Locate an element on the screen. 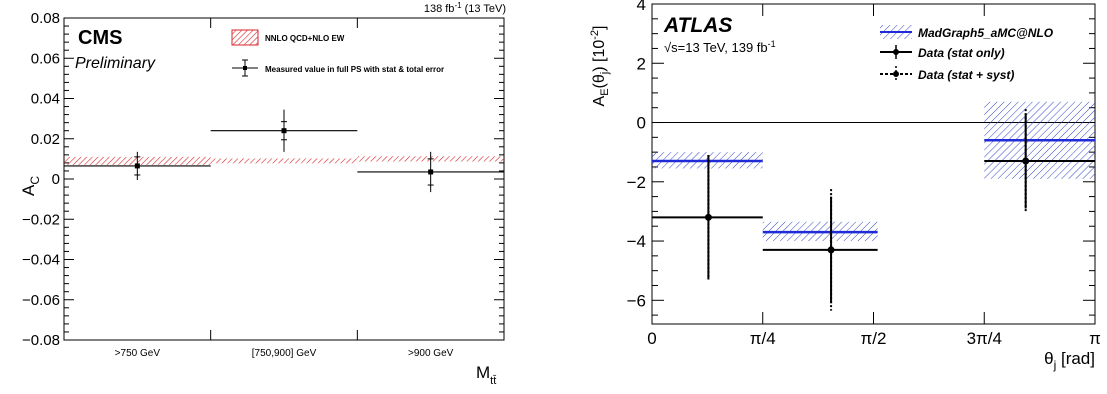 Image resolution: width=1107 pixels, height=394 pixels. atlas-x-tick-label: π/4 is located at coordinates (763, 338).